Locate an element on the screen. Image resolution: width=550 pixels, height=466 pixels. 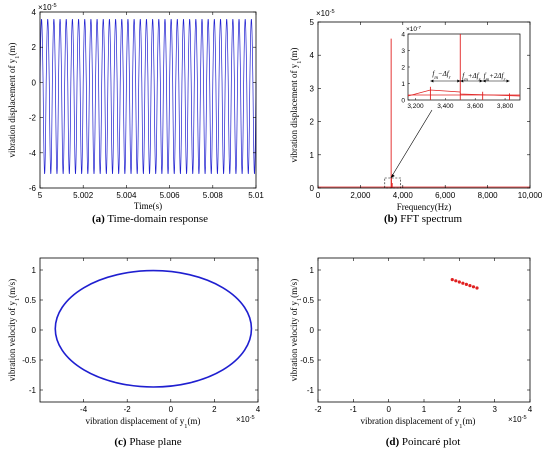
chart-b-inset-annotation-1: fm−Δfr is located at coordinates (441, 75).